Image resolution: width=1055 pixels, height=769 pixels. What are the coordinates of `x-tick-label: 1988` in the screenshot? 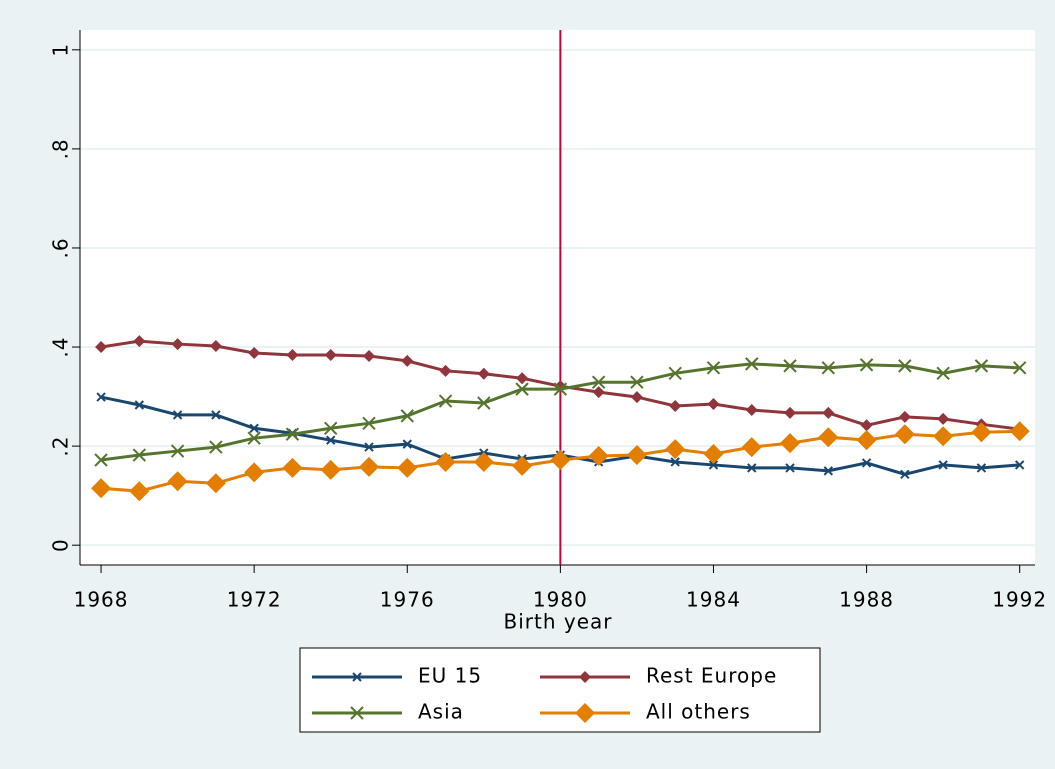 It's located at (866, 600).